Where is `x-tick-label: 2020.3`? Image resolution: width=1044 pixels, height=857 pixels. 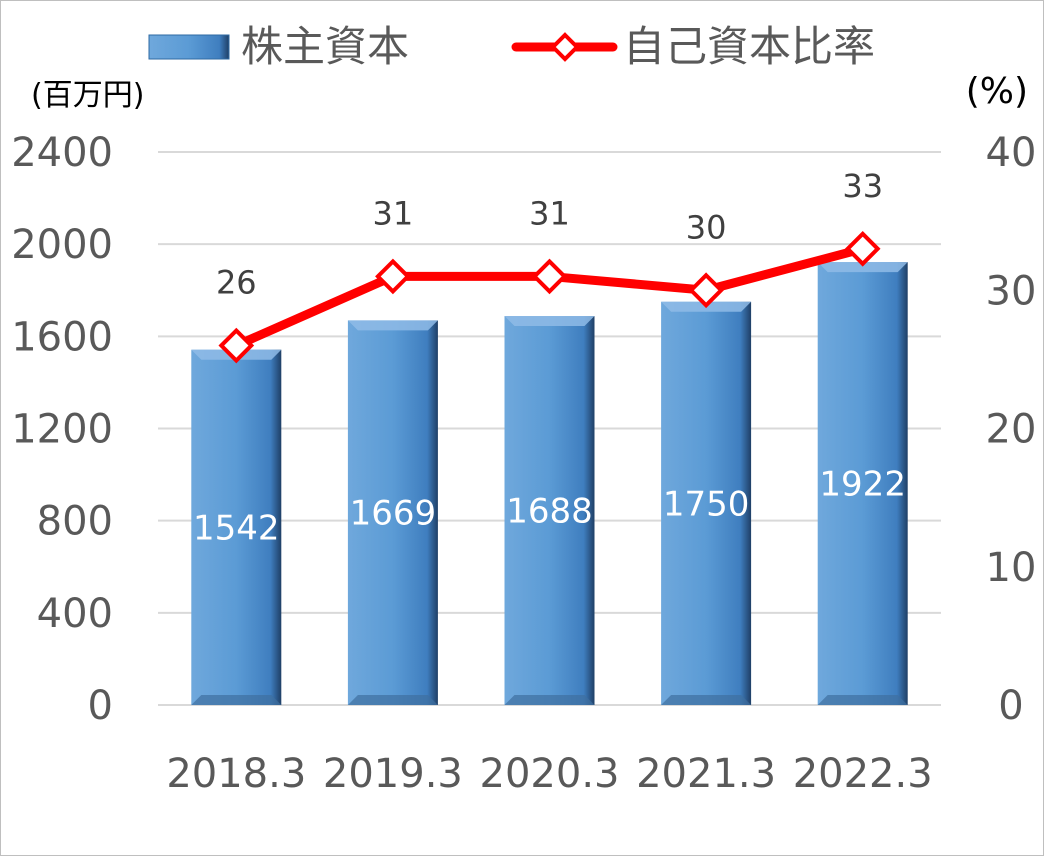 x-tick-label: 2020.3 is located at coordinates (550, 774).